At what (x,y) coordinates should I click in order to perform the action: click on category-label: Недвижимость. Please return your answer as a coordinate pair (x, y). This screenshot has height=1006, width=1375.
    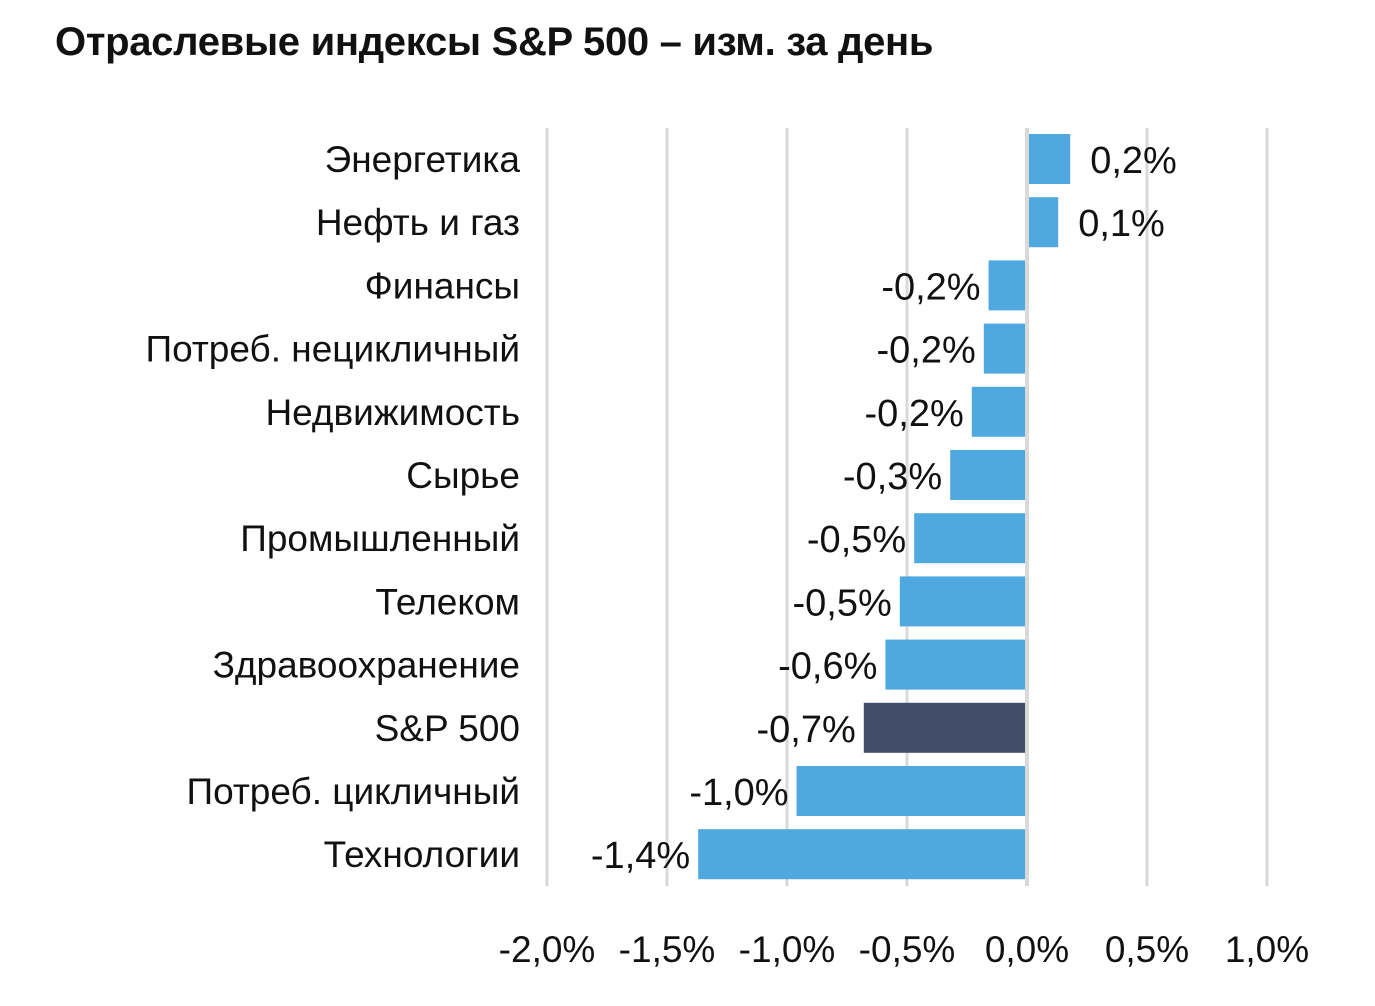
    Looking at the image, I should click on (392, 412).